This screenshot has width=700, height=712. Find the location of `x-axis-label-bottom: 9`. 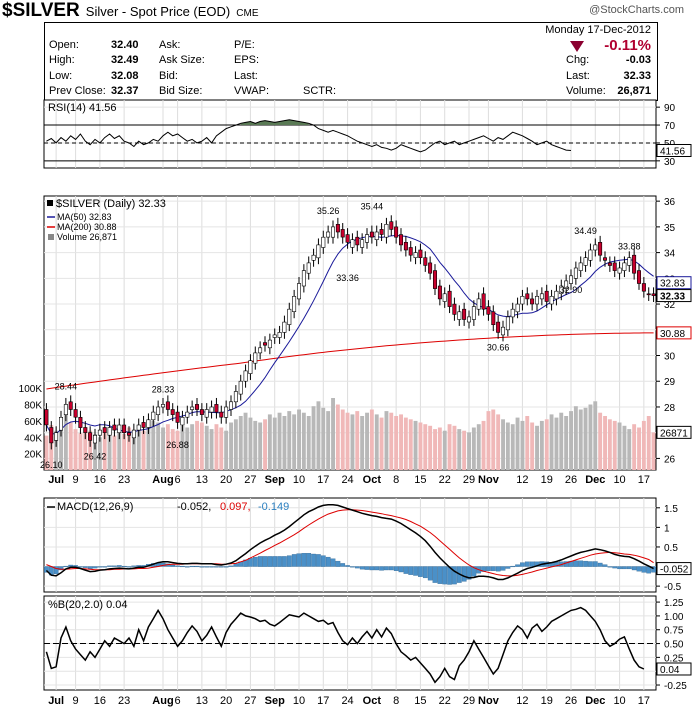

x-axis-label-bottom: 9 is located at coordinates (76, 701).